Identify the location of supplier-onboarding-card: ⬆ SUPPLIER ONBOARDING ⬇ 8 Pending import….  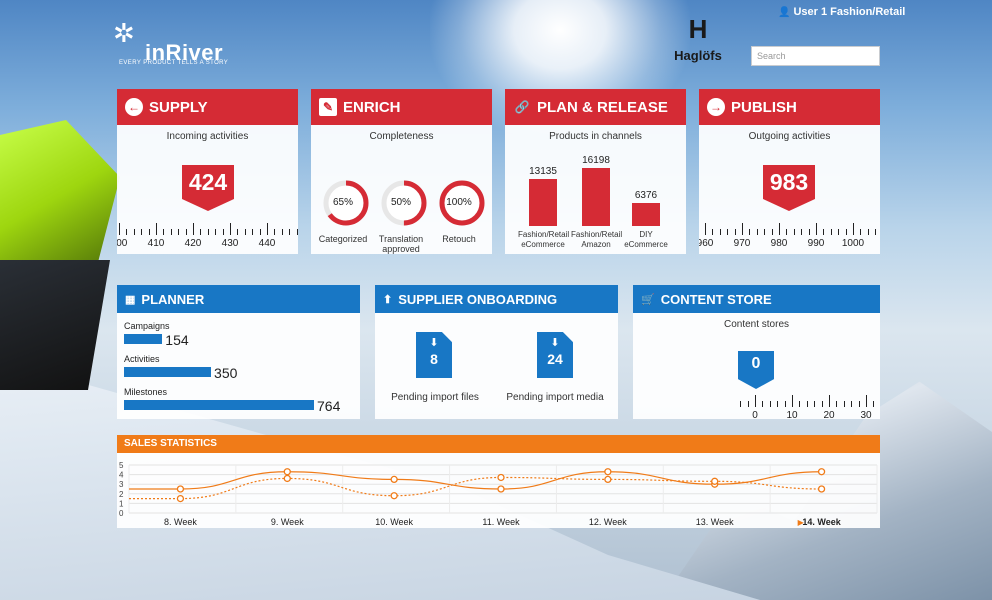
(496, 352).